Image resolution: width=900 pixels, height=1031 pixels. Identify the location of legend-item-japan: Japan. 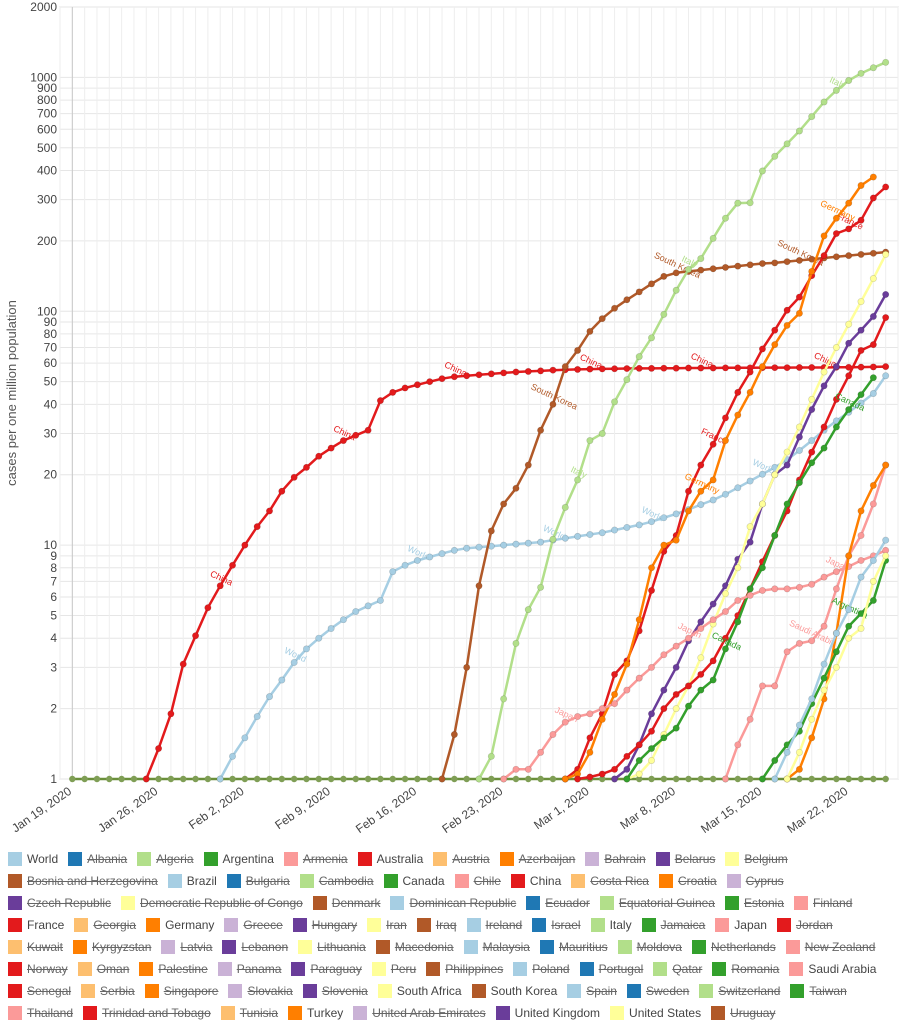
(741, 925).